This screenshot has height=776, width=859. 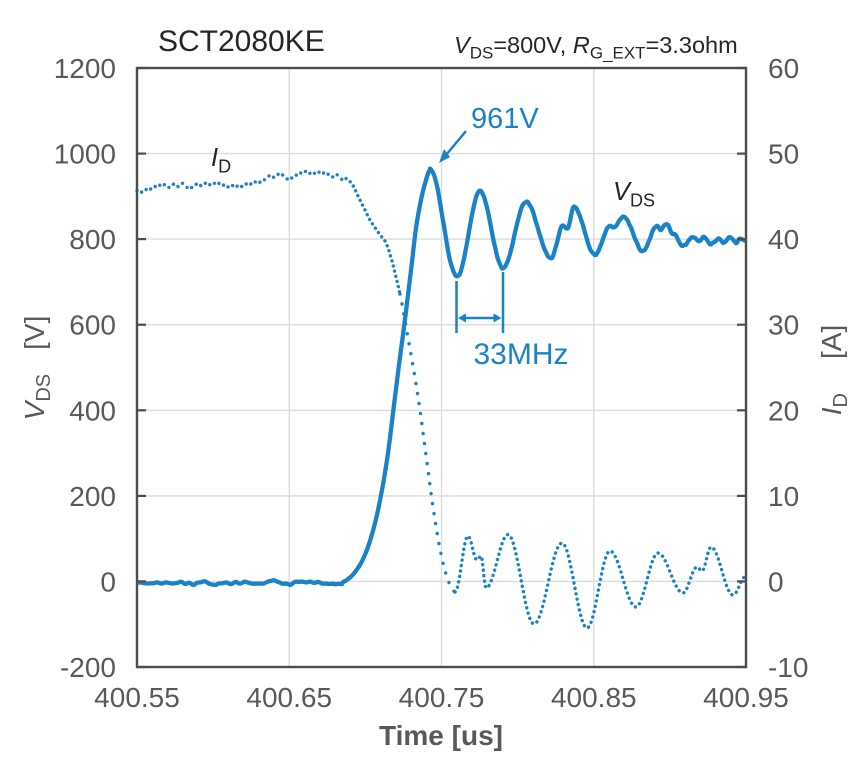 What do you see at coordinates (441, 735) in the screenshot?
I see `svg-text: Time [us]` at bounding box center [441, 735].